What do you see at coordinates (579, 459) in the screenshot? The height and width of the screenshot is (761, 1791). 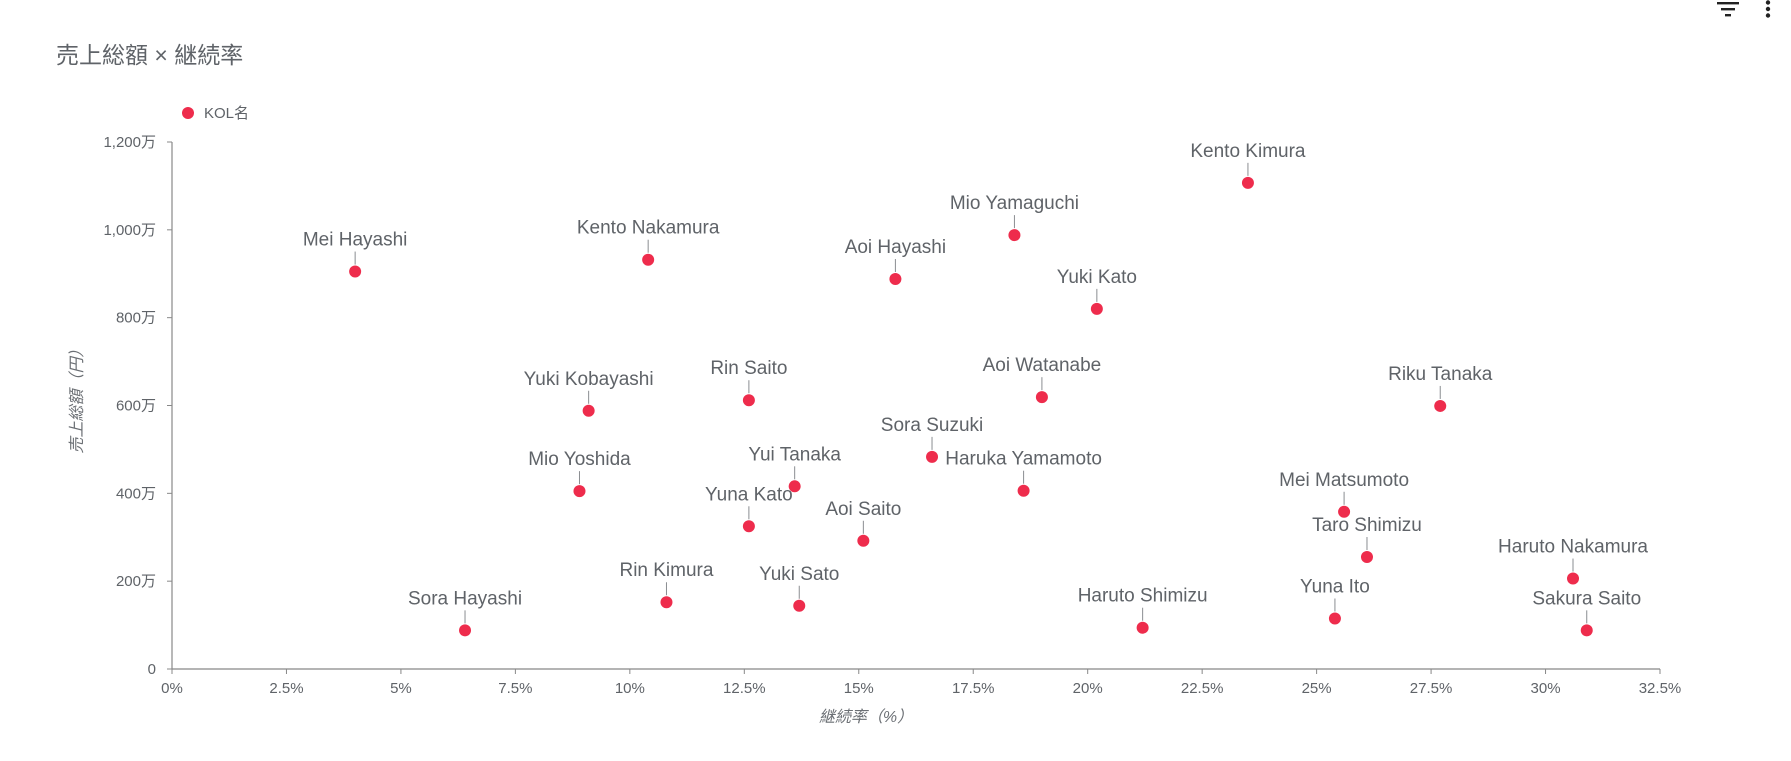 I see `data-point-label: Mio Yoshida` at bounding box center [579, 459].